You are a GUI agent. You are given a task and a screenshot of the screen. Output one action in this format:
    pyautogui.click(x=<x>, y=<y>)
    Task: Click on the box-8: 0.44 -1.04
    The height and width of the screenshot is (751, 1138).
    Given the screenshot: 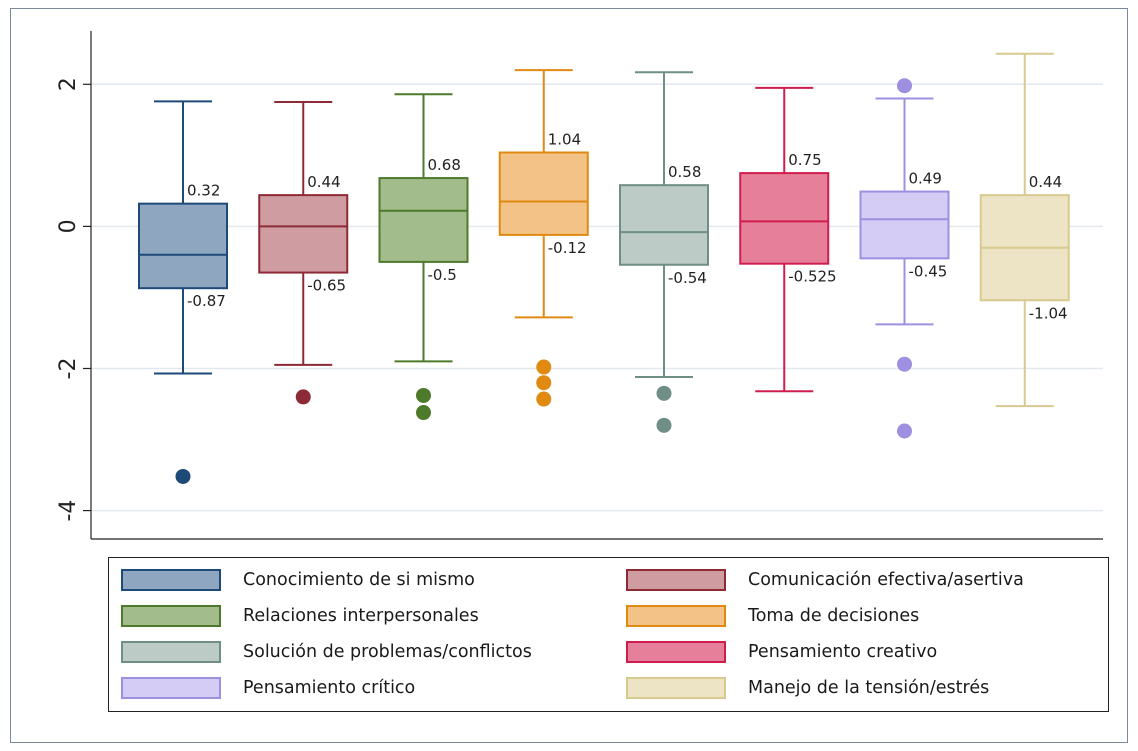 What is the action you would take?
    pyautogui.click(x=1024, y=230)
    